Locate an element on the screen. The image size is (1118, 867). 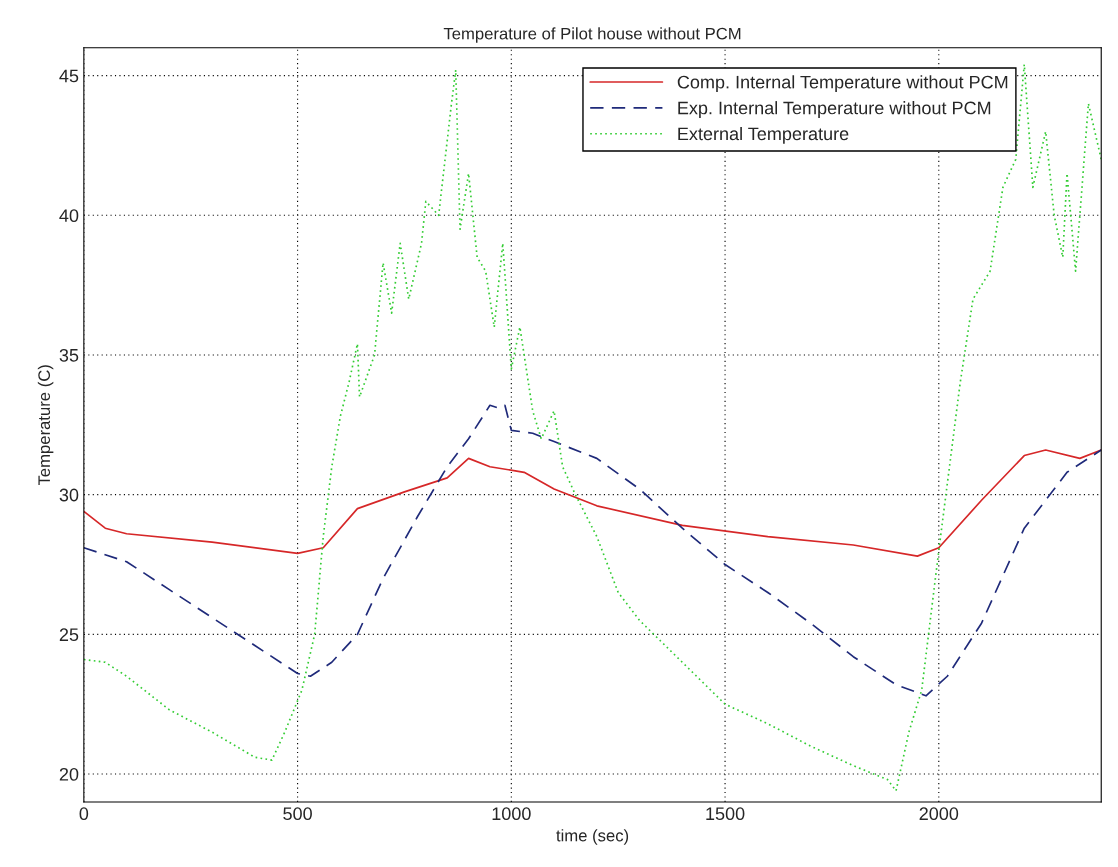
x-tick-label: 2000 is located at coordinates (939, 814).